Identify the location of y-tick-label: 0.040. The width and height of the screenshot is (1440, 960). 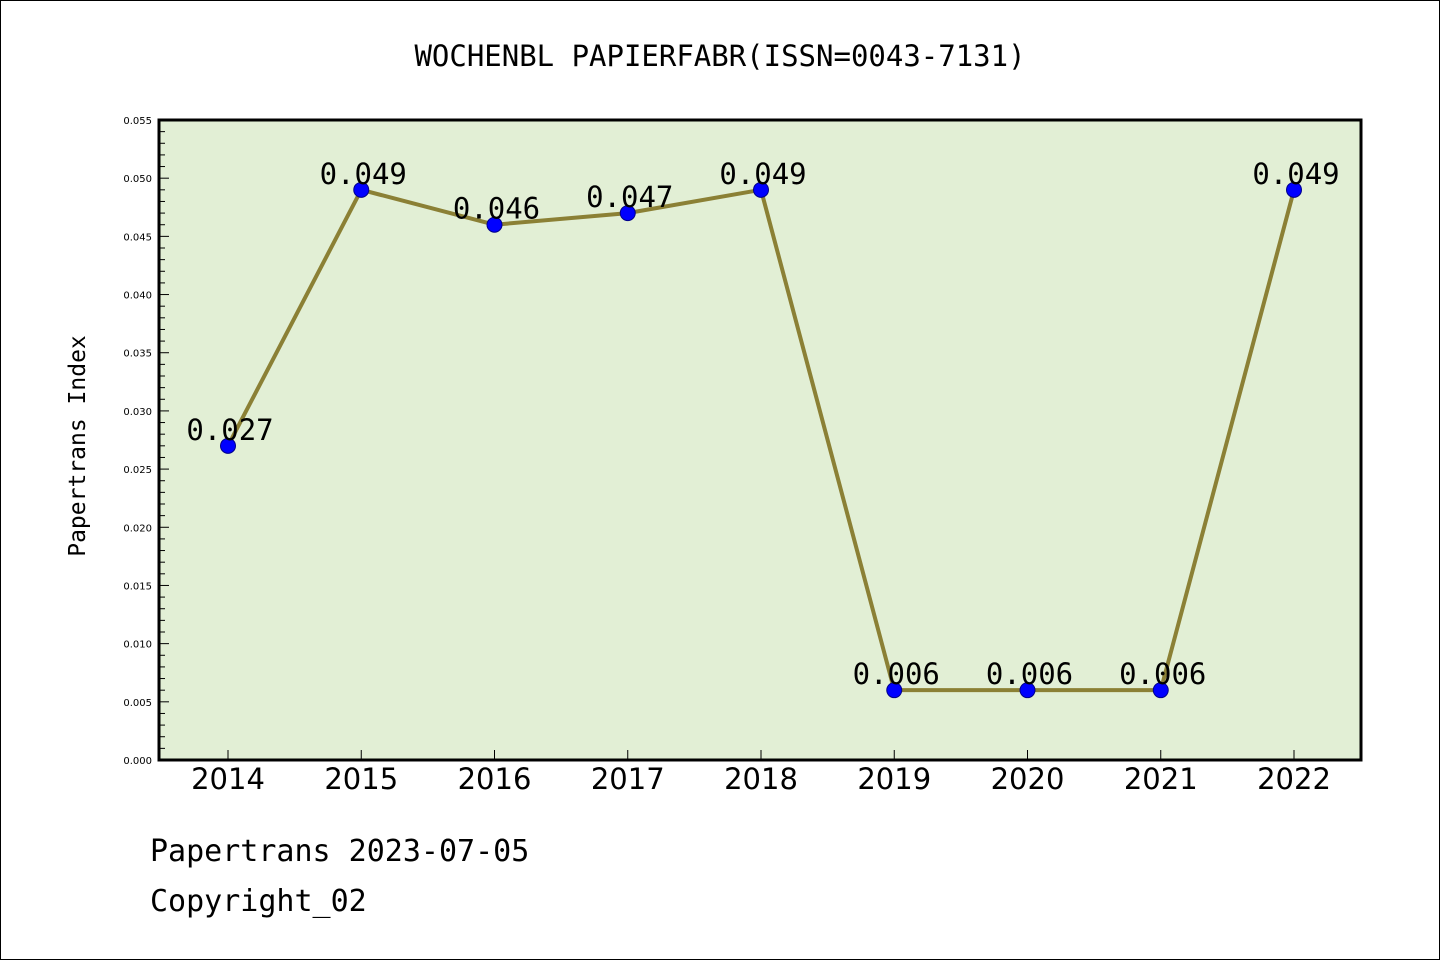
(137, 296).